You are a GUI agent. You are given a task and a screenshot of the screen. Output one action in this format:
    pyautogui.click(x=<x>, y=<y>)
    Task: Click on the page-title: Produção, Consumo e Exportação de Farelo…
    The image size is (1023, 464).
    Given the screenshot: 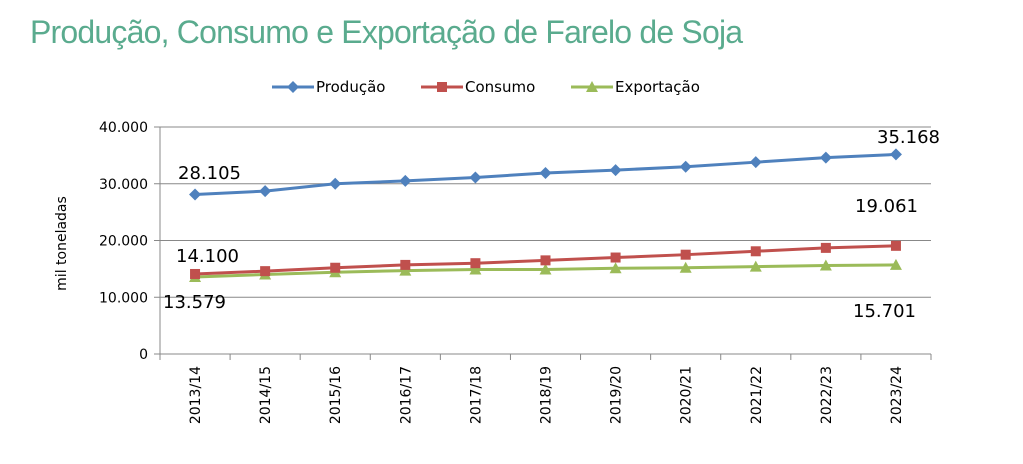 What is the action you would take?
    pyautogui.click(x=386, y=32)
    